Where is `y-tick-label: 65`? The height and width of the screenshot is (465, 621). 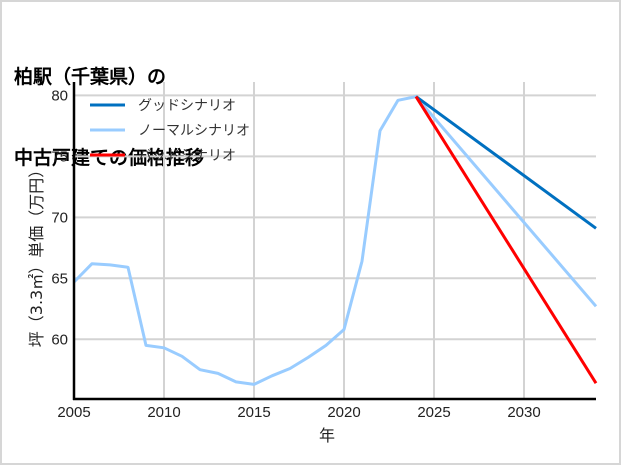 y-tick-label: 65 is located at coordinates (59, 278).